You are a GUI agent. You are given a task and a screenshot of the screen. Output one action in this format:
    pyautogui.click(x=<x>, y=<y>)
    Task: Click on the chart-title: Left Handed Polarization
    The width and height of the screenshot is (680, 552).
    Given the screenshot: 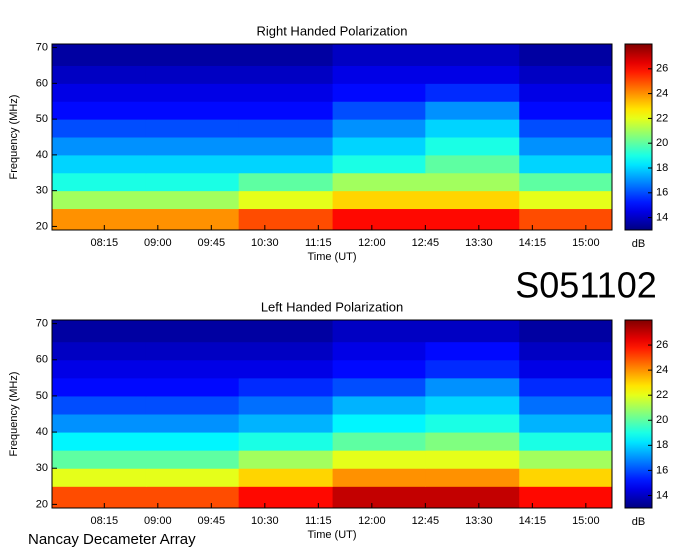 What is the action you would take?
    pyautogui.click(x=332, y=306)
    